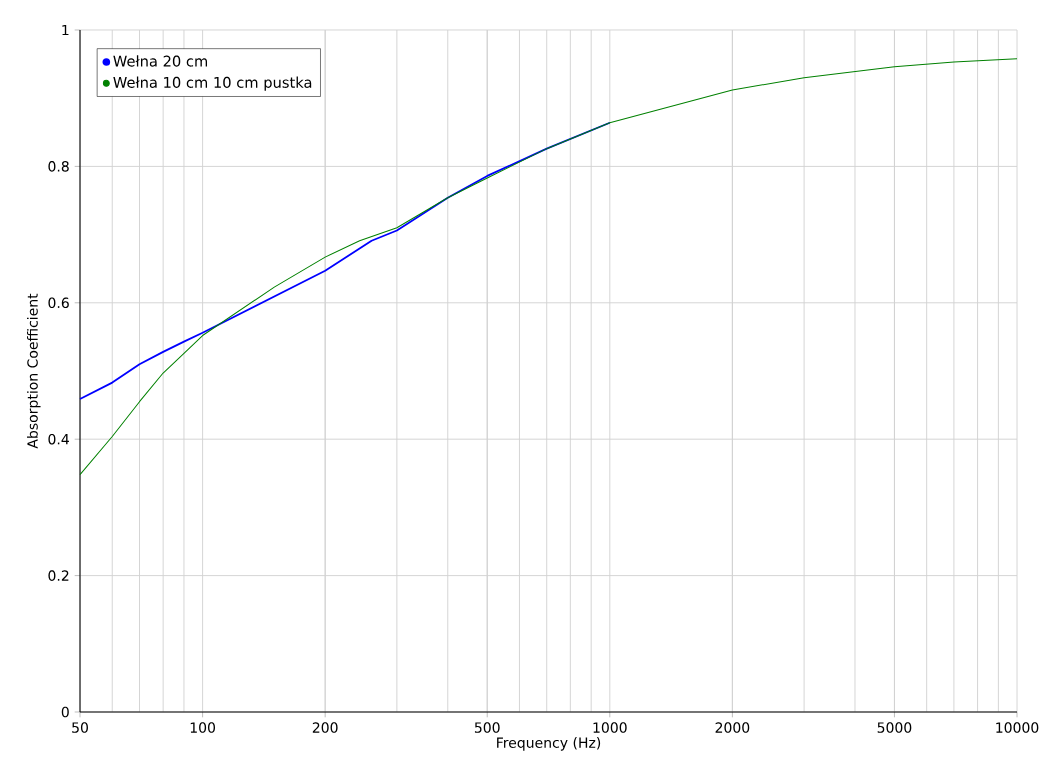 The image size is (1052, 772). Describe the element at coordinates (58, 166) in the screenshot. I see `y-tick-label: 0.8` at that location.